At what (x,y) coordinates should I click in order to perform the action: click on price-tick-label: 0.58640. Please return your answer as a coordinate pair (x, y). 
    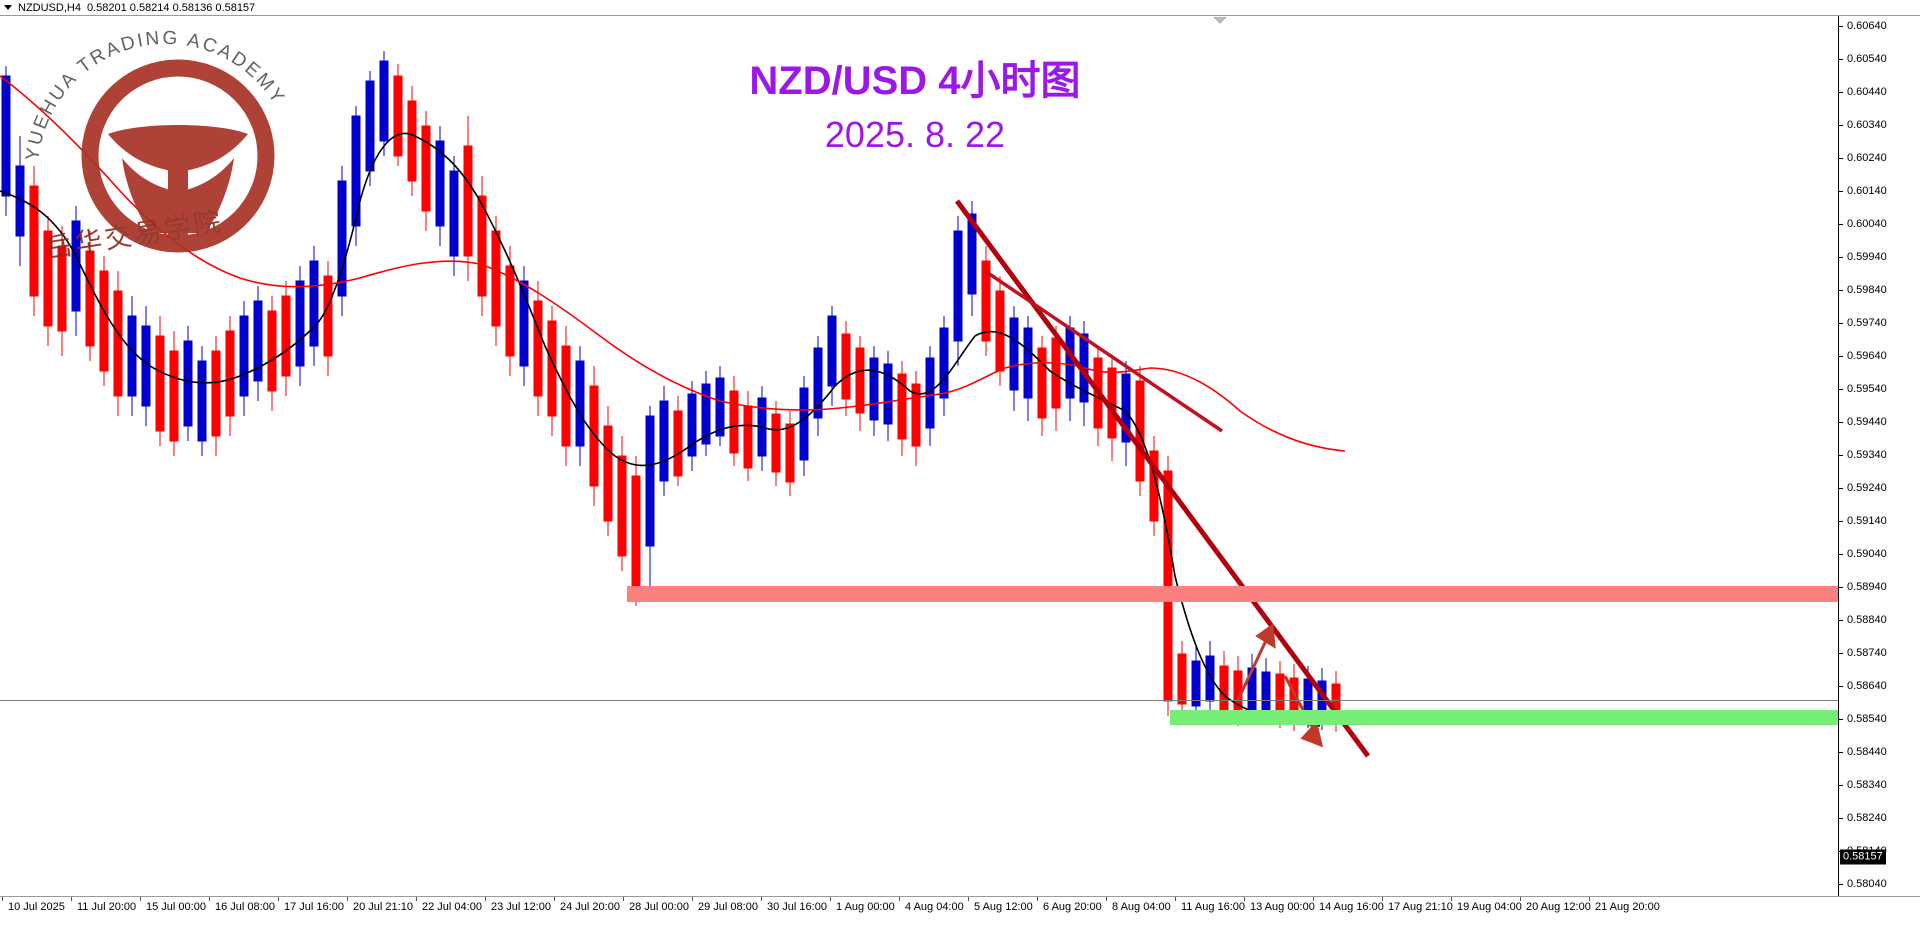
    Looking at the image, I should click on (1867, 686).